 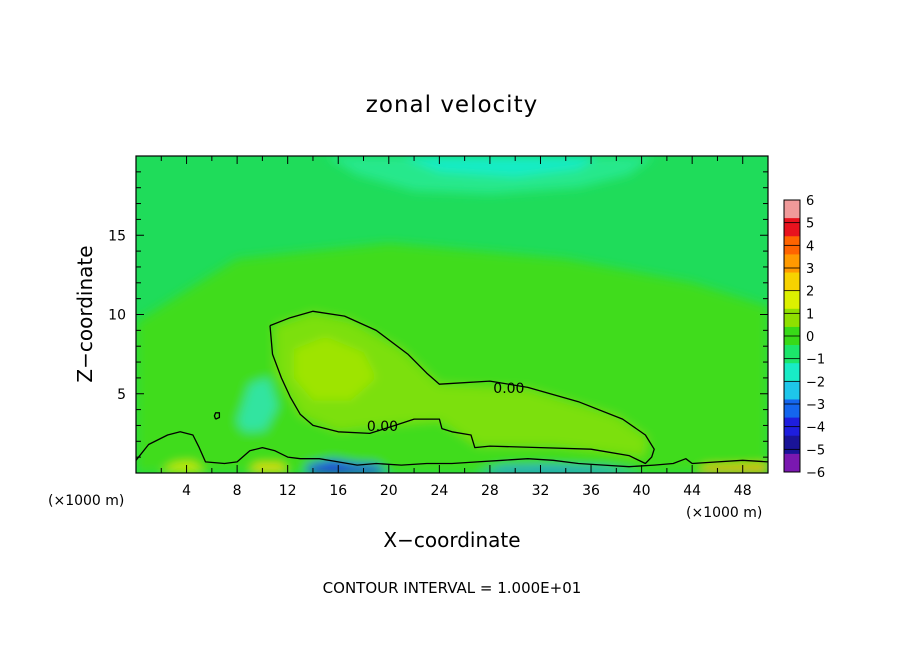 I want to click on x-units-left: (×1000 m), so click(x=86, y=501).